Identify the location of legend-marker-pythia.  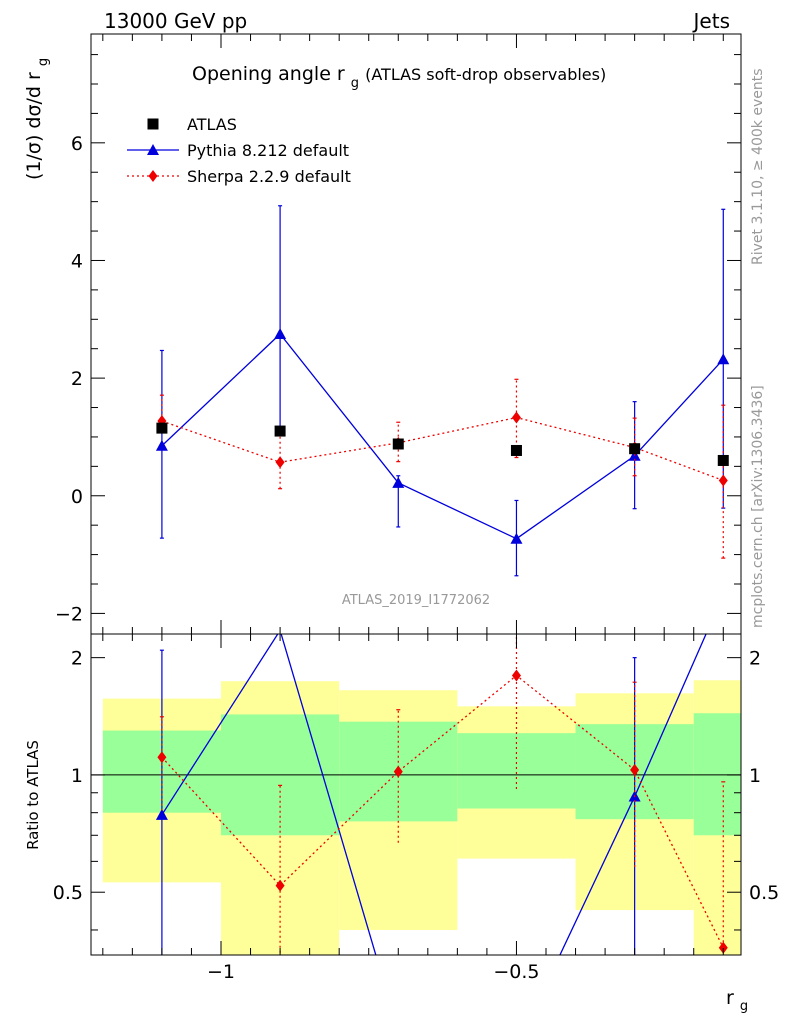
(153, 149).